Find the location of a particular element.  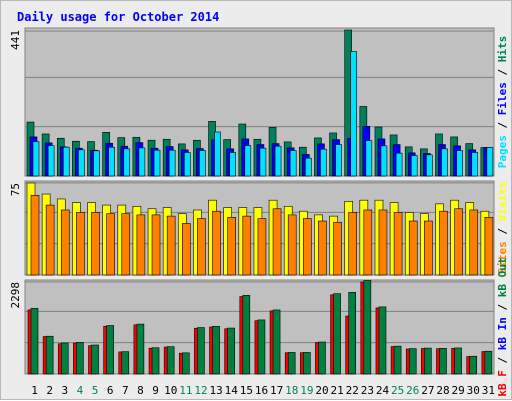

chart-title: Daily usage for October 2014 is located at coordinates (118, 17).